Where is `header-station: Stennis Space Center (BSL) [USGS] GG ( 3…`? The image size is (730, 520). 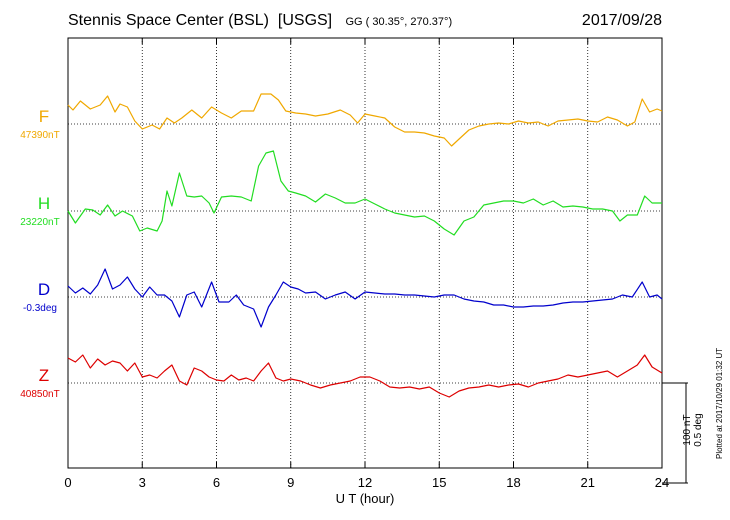 header-station: Stennis Space Center (BSL) [USGS] GG ( 3… is located at coordinates (260, 21).